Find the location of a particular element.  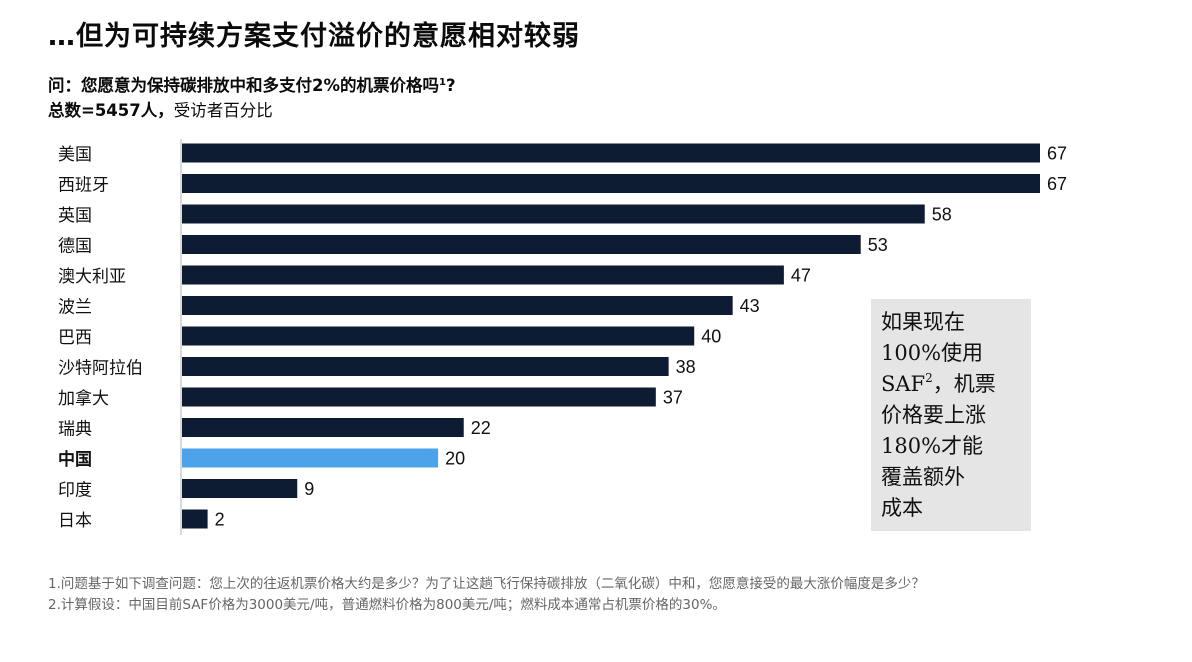

callout-footnote-mark: 2 is located at coordinates (929, 378).